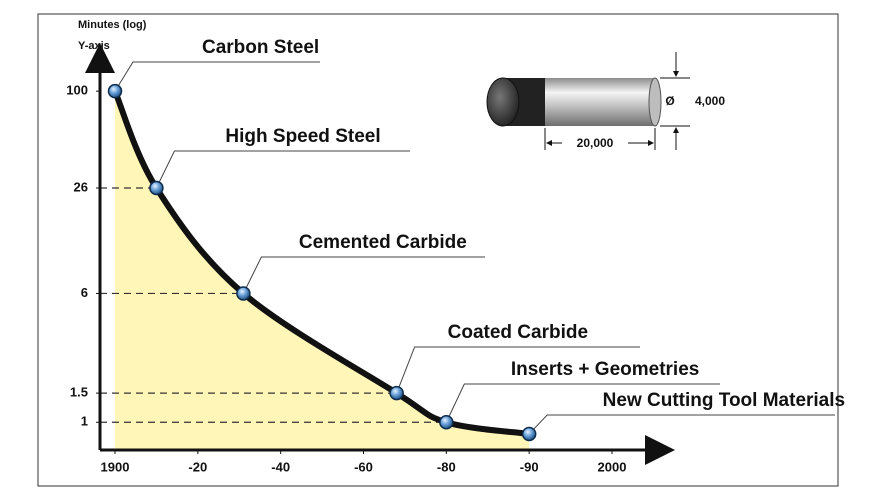  Describe the element at coordinates (518, 332) in the screenshot. I see `point-label: Coated Carbide` at that location.